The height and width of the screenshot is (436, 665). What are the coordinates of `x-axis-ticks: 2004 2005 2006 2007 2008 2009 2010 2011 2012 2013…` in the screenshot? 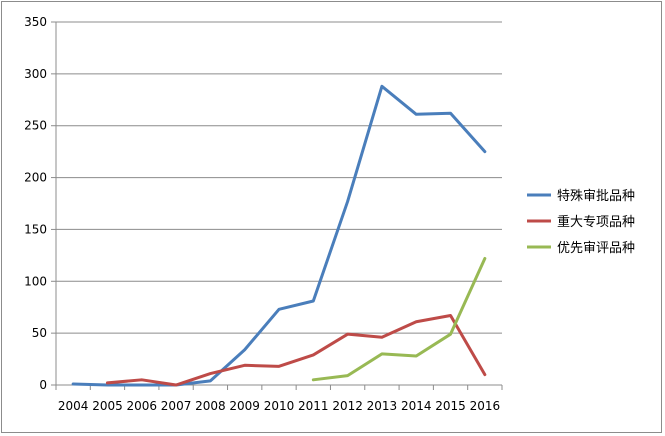 It's located at (279, 406).